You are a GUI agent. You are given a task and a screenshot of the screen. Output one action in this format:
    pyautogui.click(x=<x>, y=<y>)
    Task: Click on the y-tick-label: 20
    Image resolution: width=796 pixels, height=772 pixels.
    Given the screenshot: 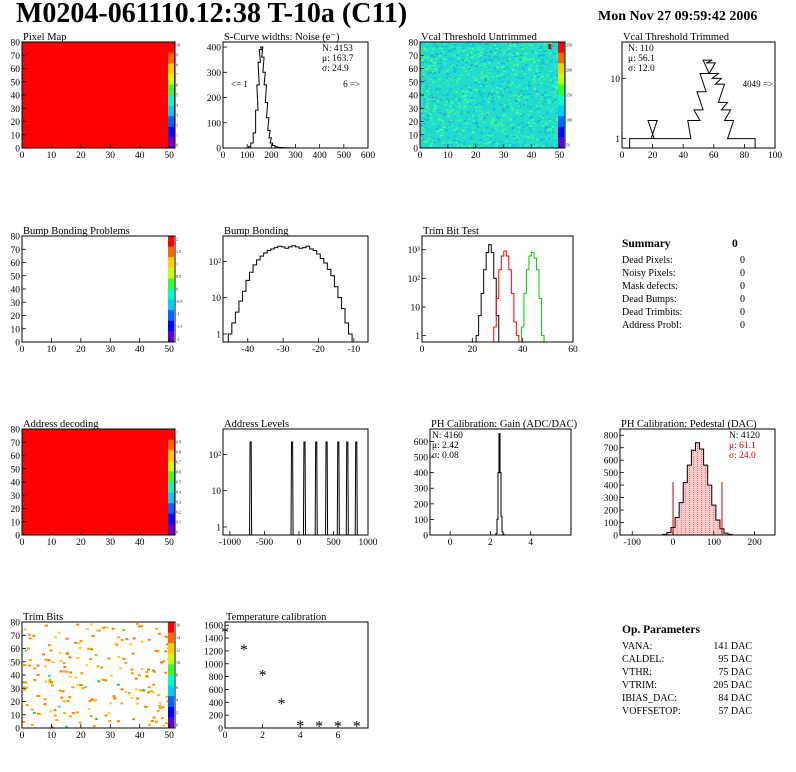 What is the action you would take?
    pyautogui.click(x=16, y=123)
    